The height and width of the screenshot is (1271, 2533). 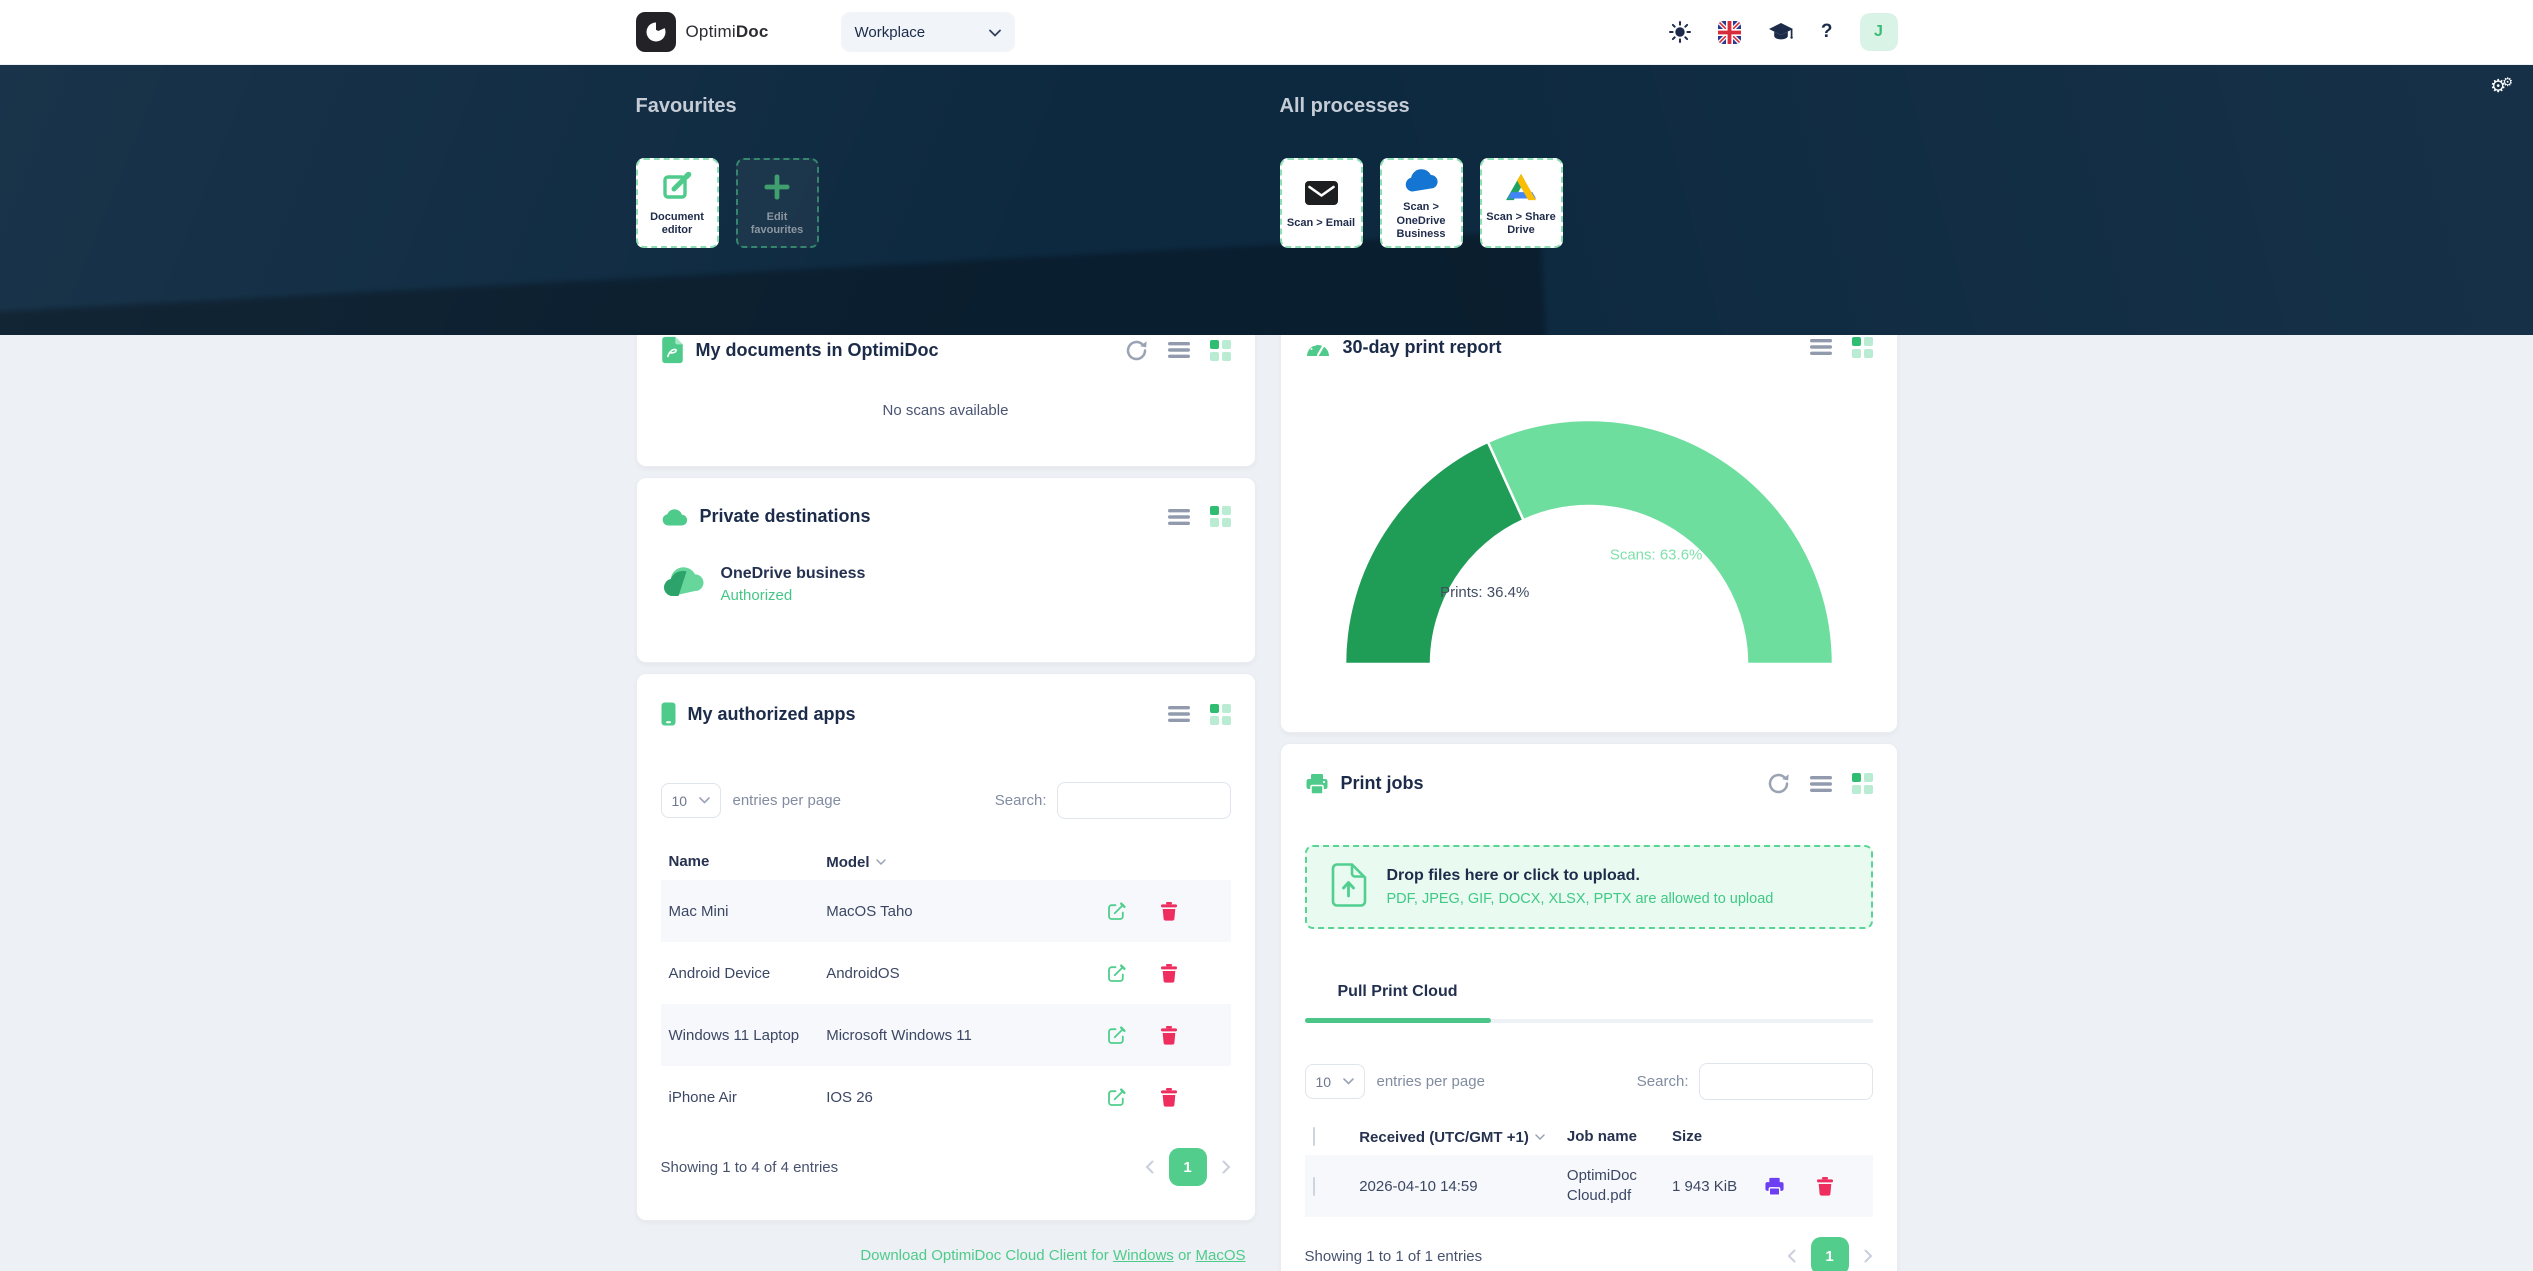 What do you see at coordinates (1705, 1186) in the screenshot?
I see `job-size: 1 943 KiB` at bounding box center [1705, 1186].